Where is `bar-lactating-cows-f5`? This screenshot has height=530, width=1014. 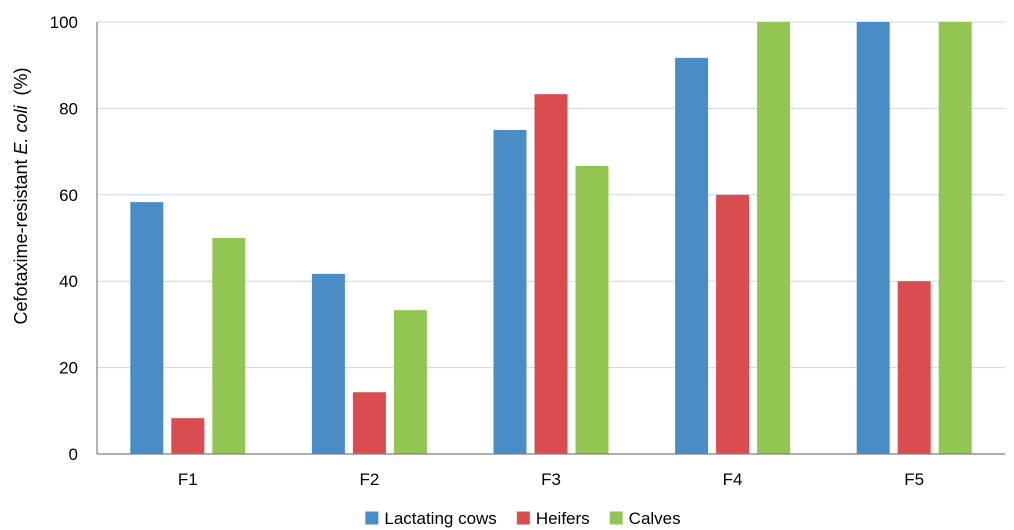 bar-lactating-cows-f5 is located at coordinates (873, 238).